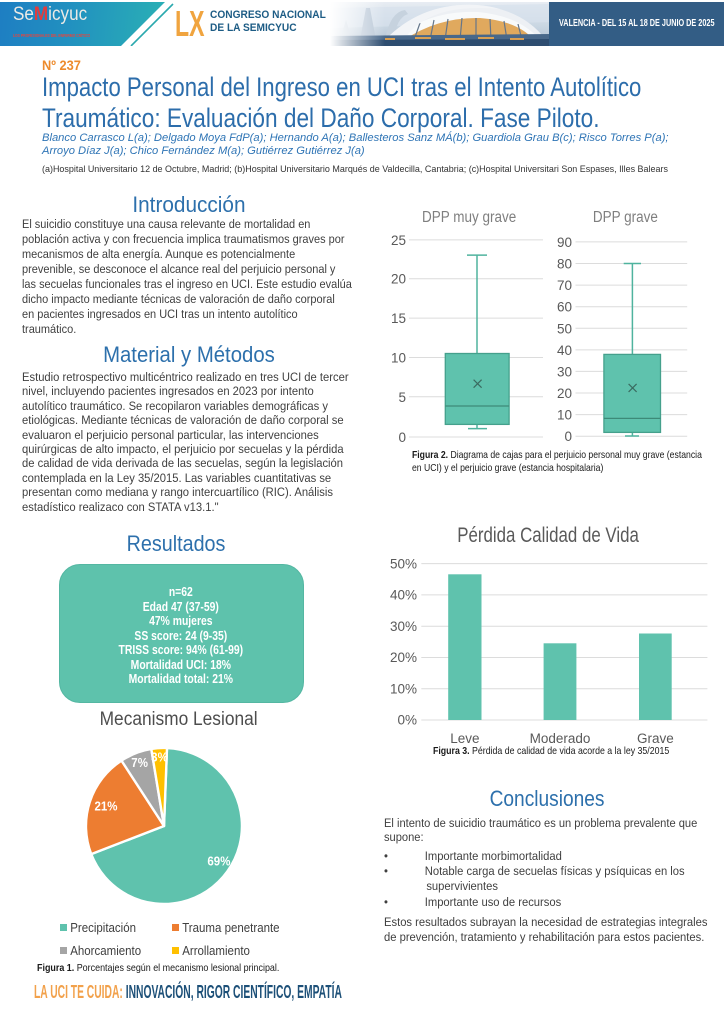 The image size is (724, 1024). Describe the element at coordinates (402, 397) in the screenshot. I see `svg-text: 5` at that location.